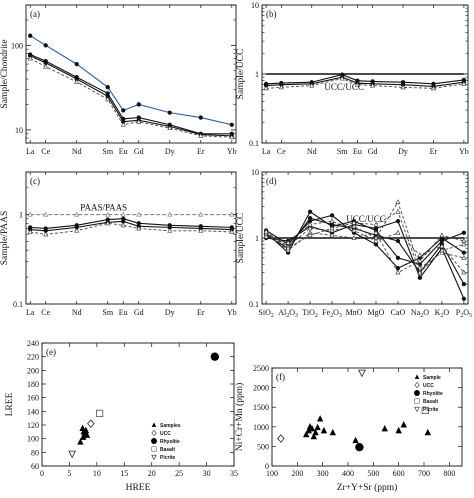 This screenshot has width=474, height=498. I want to click on y-tick-label: 180, so click(33, 384).